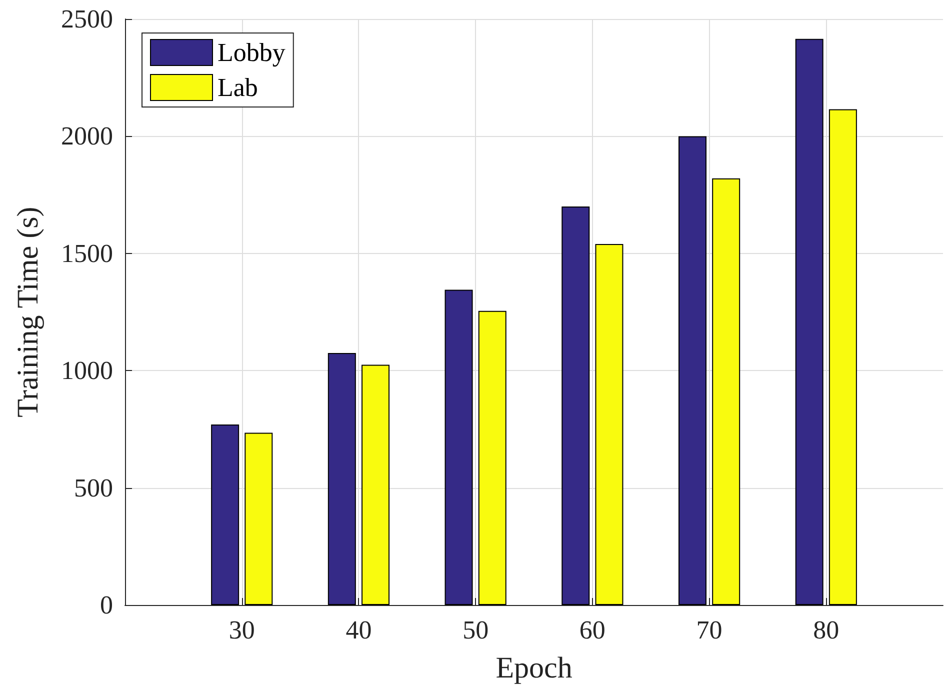 This screenshot has width=945, height=698. What do you see at coordinates (592, 630) in the screenshot?
I see `x-tick-label: 60` at bounding box center [592, 630].